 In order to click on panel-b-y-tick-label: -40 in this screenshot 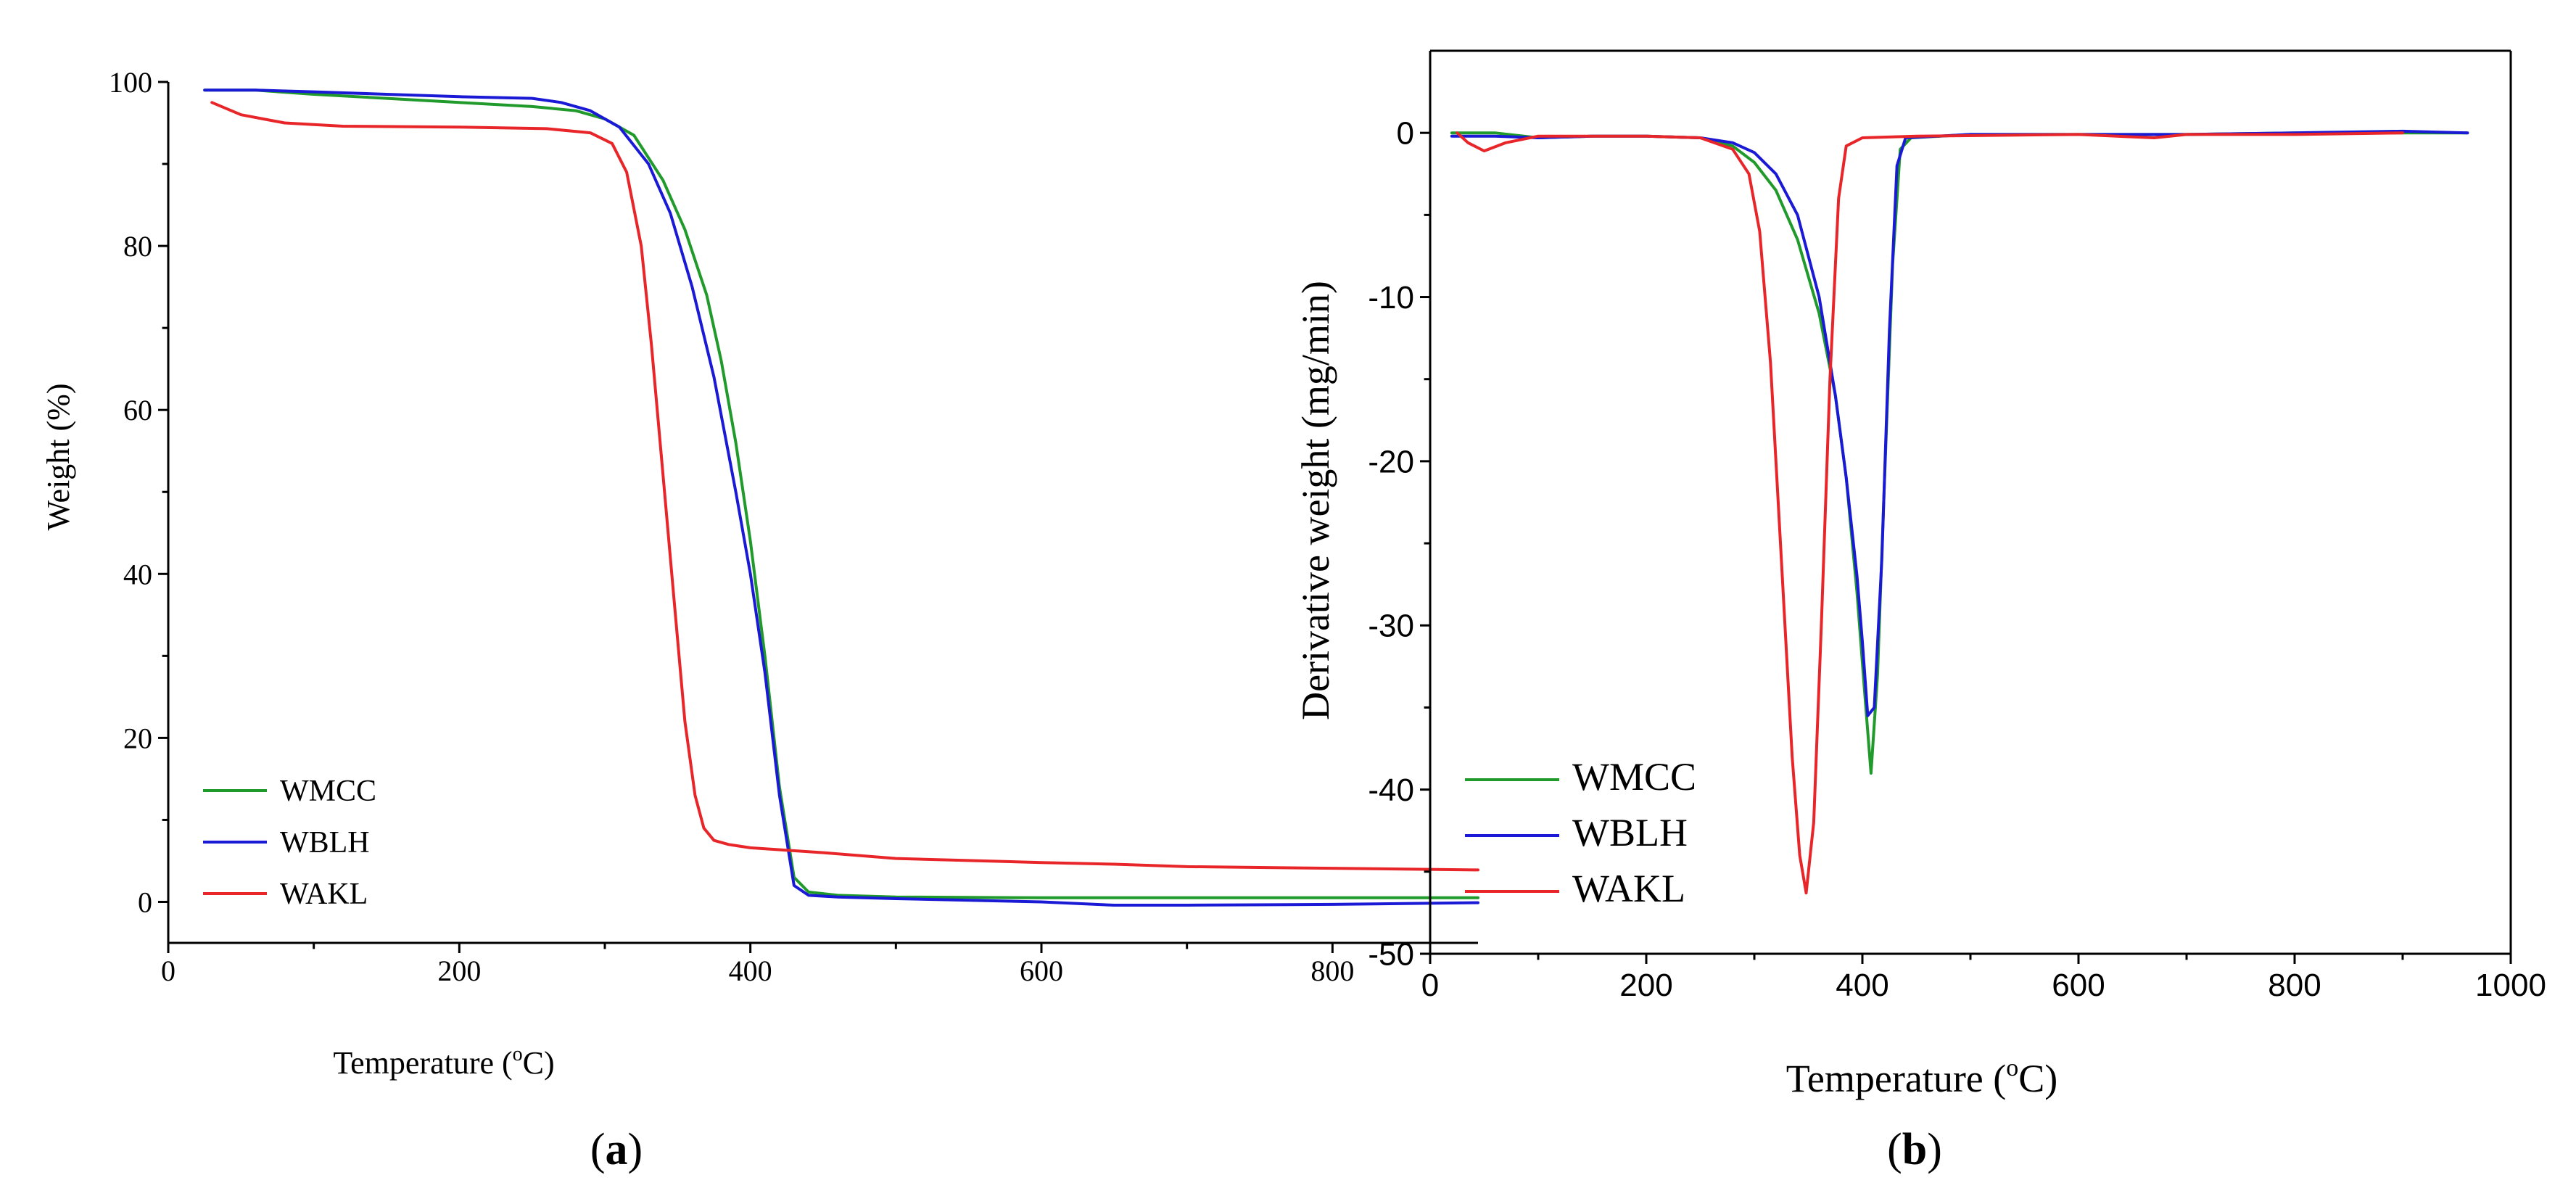, I will do `click(1391, 790)`.